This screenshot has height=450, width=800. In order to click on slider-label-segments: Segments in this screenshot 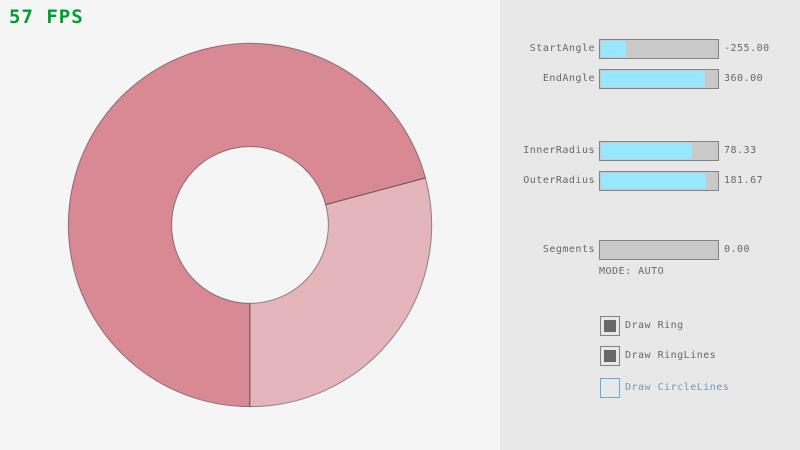, I will do `click(568, 249)`.